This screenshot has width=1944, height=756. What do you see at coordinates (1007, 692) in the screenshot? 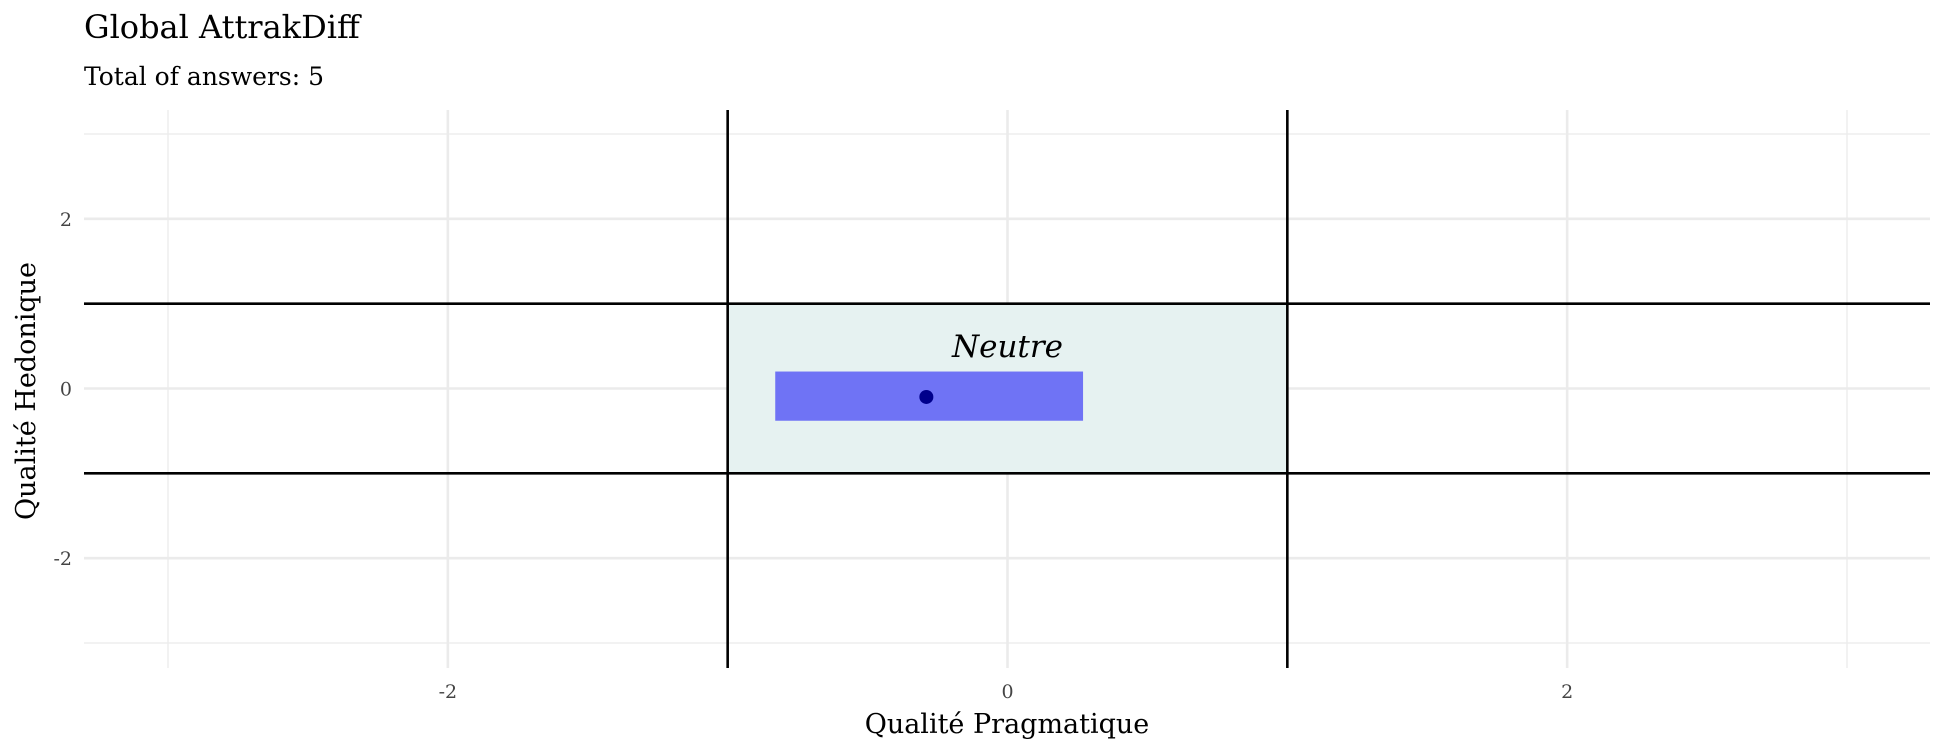
I see `x-tick-label: 0` at bounding box center [1007, 692].